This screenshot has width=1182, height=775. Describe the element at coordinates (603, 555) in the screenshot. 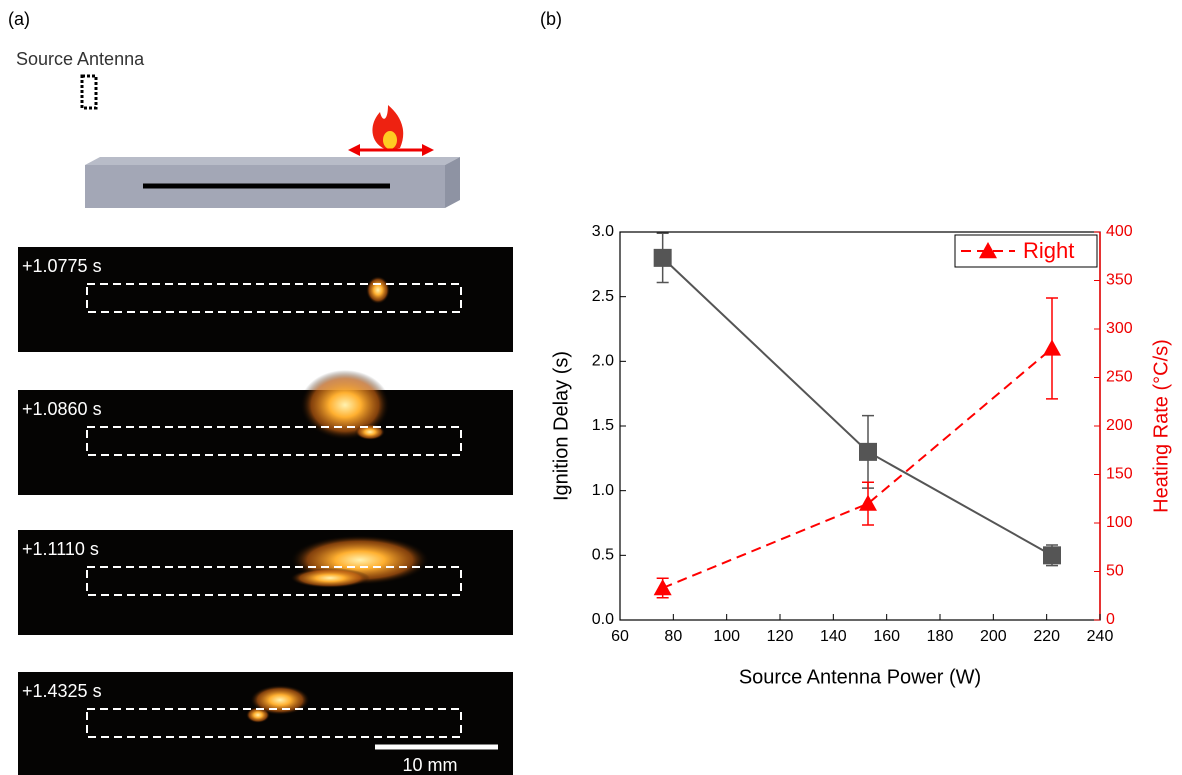

I see `y-tick-label: 0.5` at that location.